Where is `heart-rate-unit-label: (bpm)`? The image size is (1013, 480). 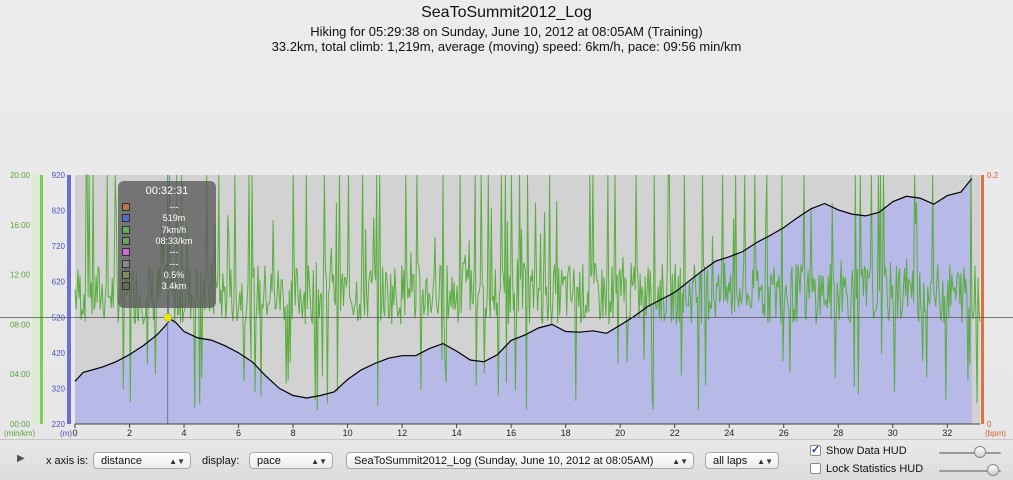 heart-rate-unit-label: (bpm) is located at coordinates (995, 433).